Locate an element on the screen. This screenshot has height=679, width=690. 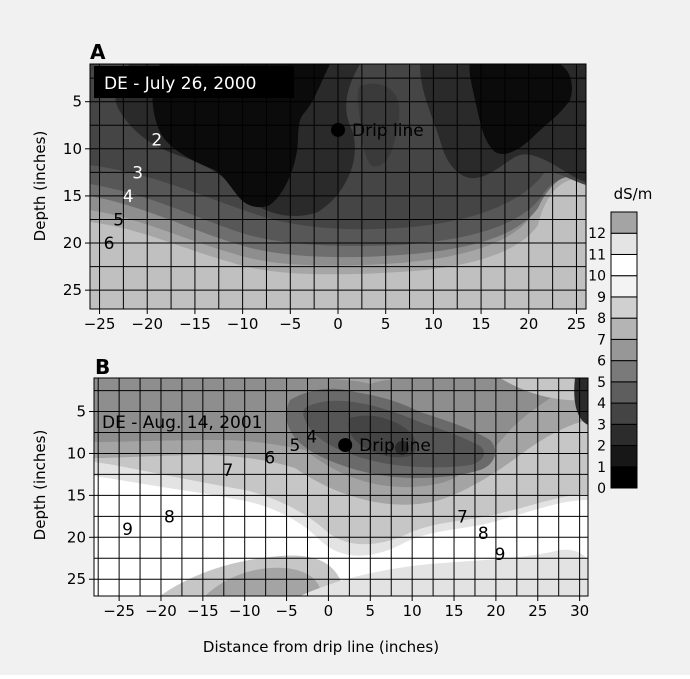
colorbar-level-label: 9 is located at coordinates (601, 298).